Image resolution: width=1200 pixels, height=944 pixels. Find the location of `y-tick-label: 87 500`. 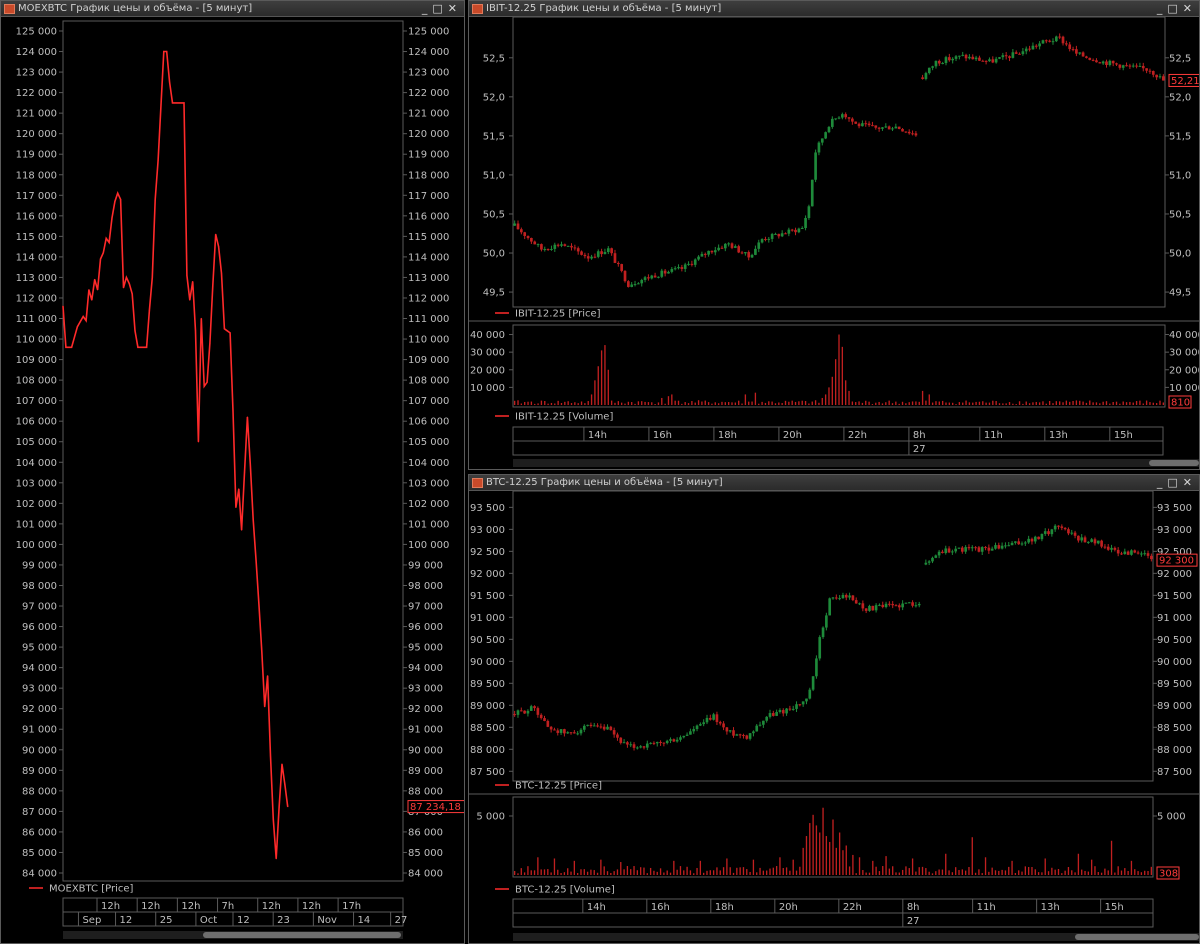

y-tick-label: 87 500 is located at coordinates (487, 772).